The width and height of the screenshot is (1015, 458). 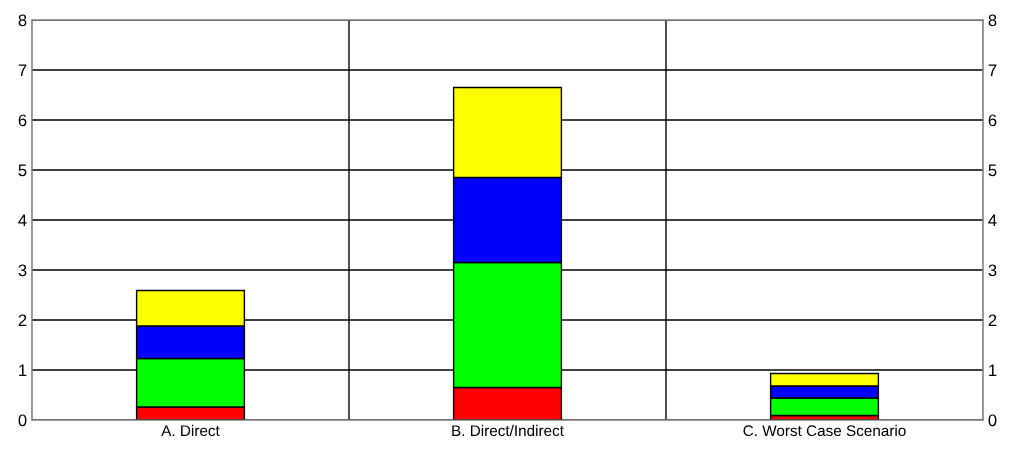 I want to click on y2-tick-label: 3, so click(x=992, y=270).